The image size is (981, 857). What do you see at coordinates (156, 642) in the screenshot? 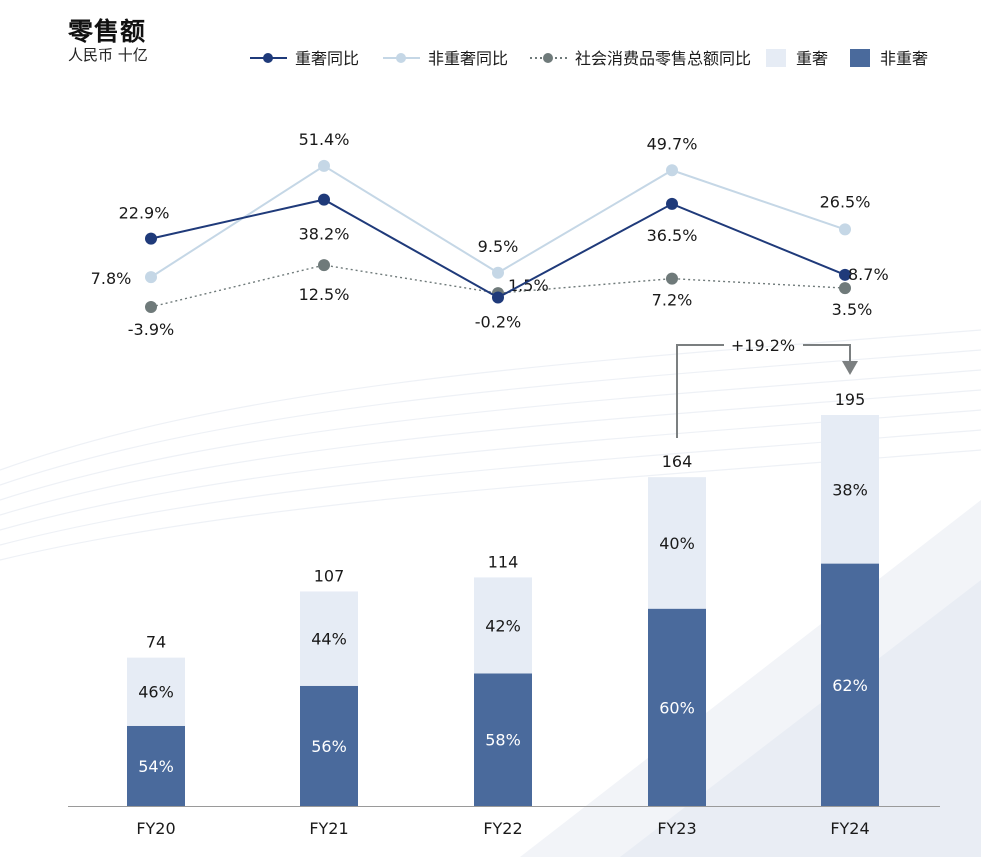
I see `bar-total-label: 74` at bounding box center [156, 642].